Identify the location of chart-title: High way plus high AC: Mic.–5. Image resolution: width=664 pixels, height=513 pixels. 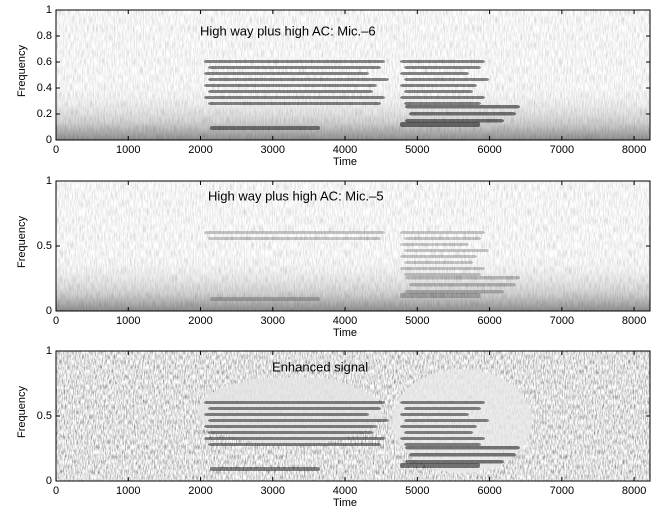
(296, 195).